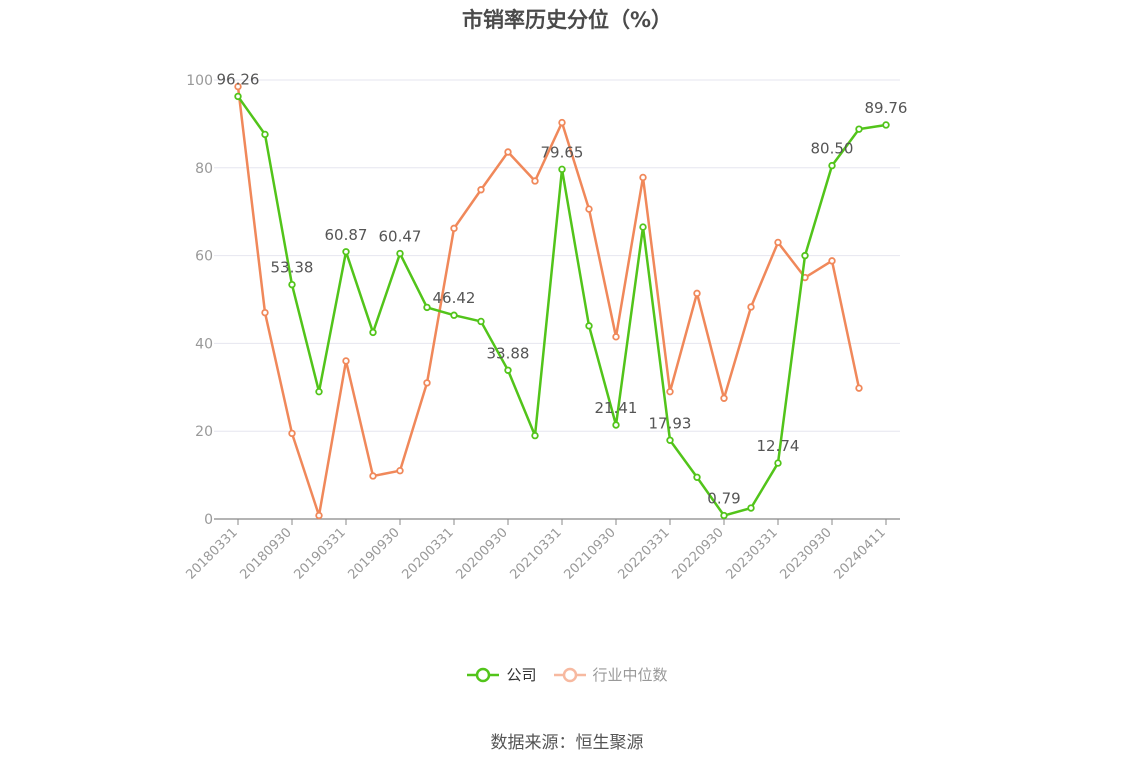 Image resolution: width=1134 pixels, height=766 pixels. Describe the element at coordinates (751, 553) in the screenshot. I see `x-tick-label: 20230331` at that location.